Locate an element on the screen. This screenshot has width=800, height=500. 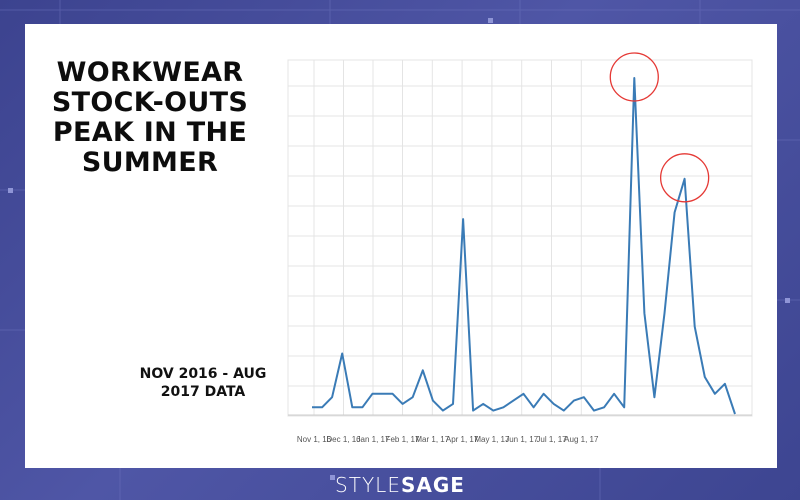
x-tick-label: Jun 1, 17 is located at coordinates (521, 439).